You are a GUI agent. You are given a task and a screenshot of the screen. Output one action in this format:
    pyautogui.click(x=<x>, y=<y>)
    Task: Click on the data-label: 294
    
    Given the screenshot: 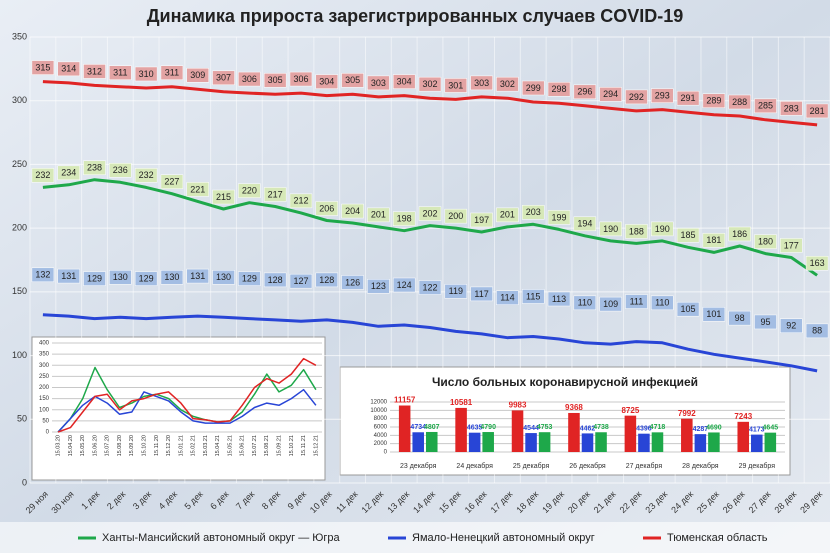 What is the action you would take?
    pyautogui.click(x=610, y=94)
    